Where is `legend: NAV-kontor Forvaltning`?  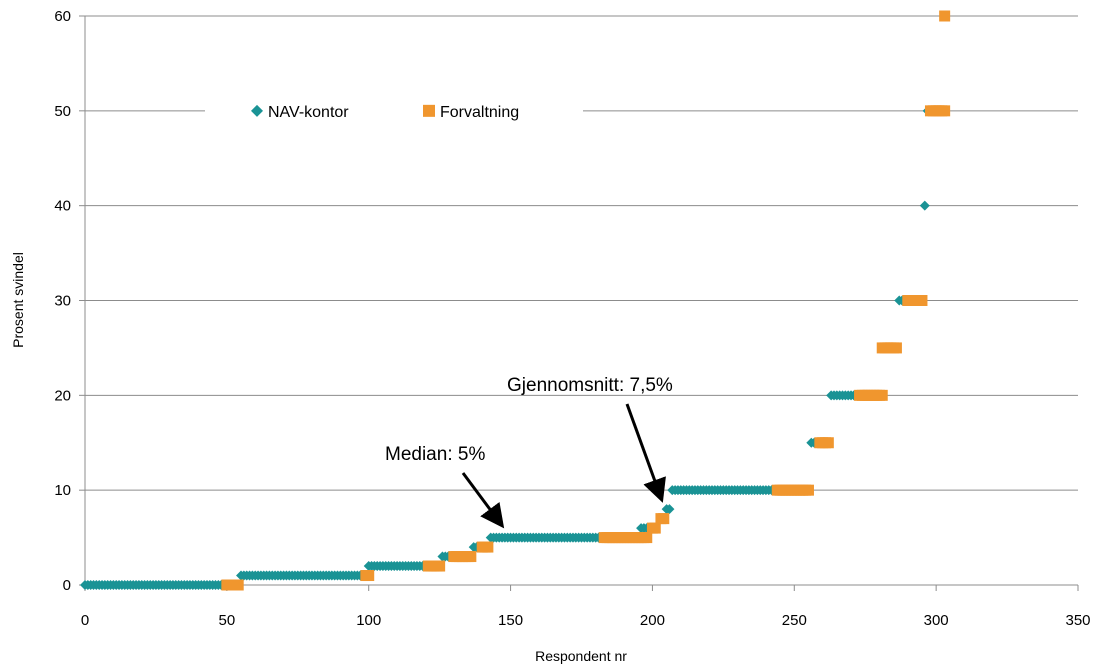
legend: NAV-kontor Forvaltning is located at coordinates (394, 110).